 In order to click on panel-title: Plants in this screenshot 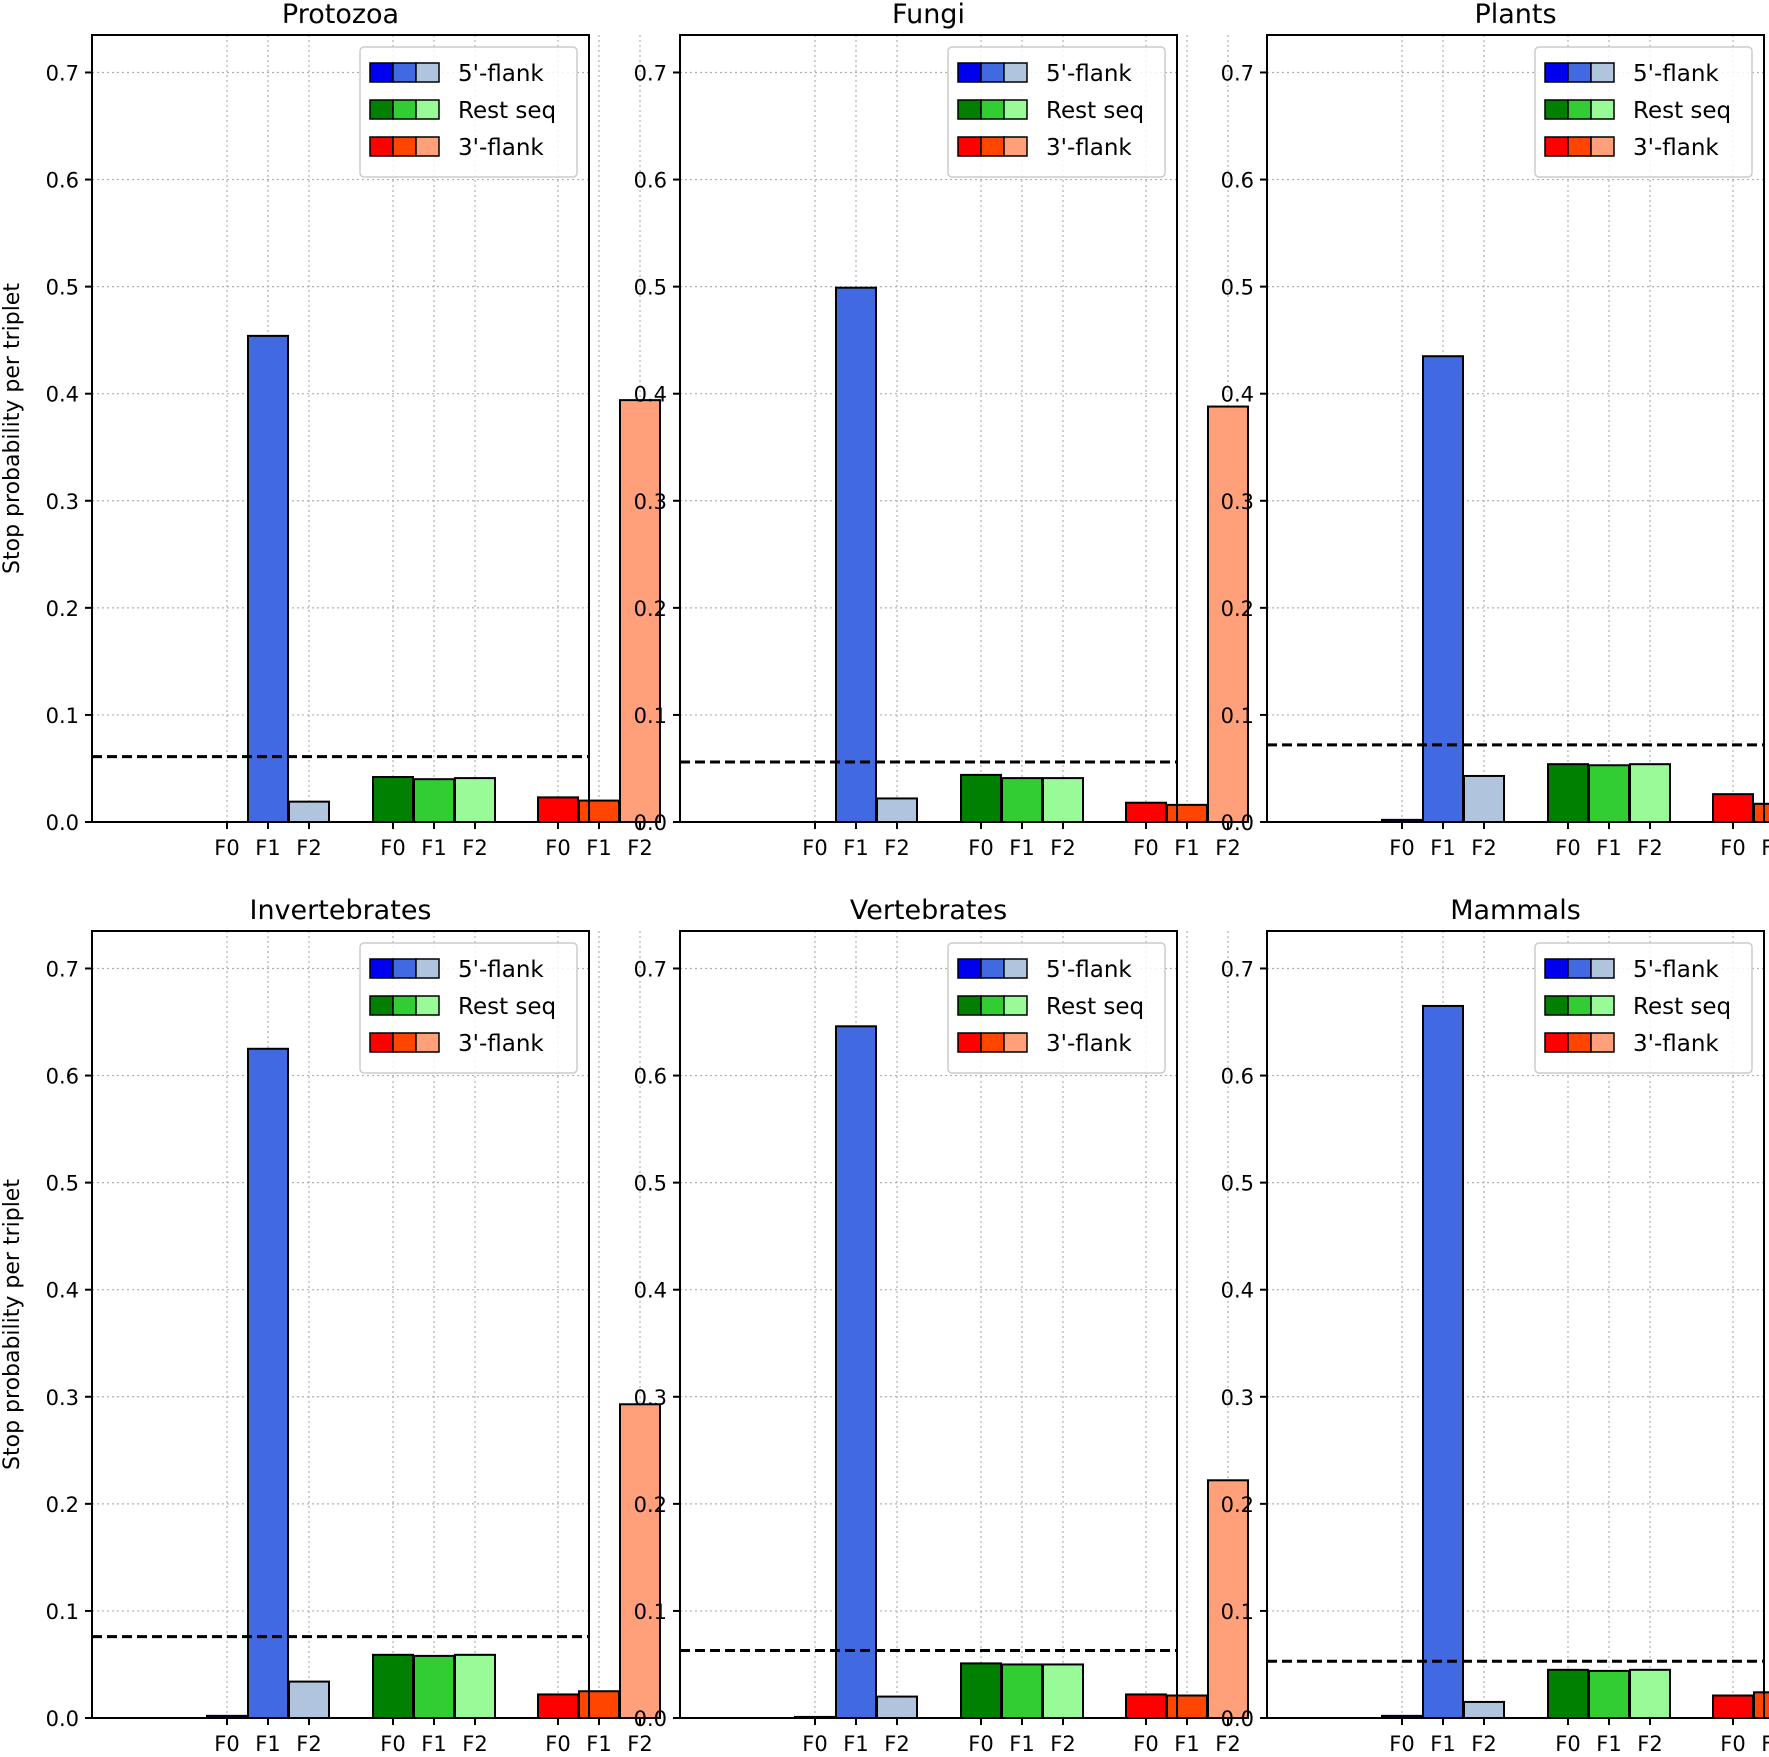, I will do `click(1515, 15)`.